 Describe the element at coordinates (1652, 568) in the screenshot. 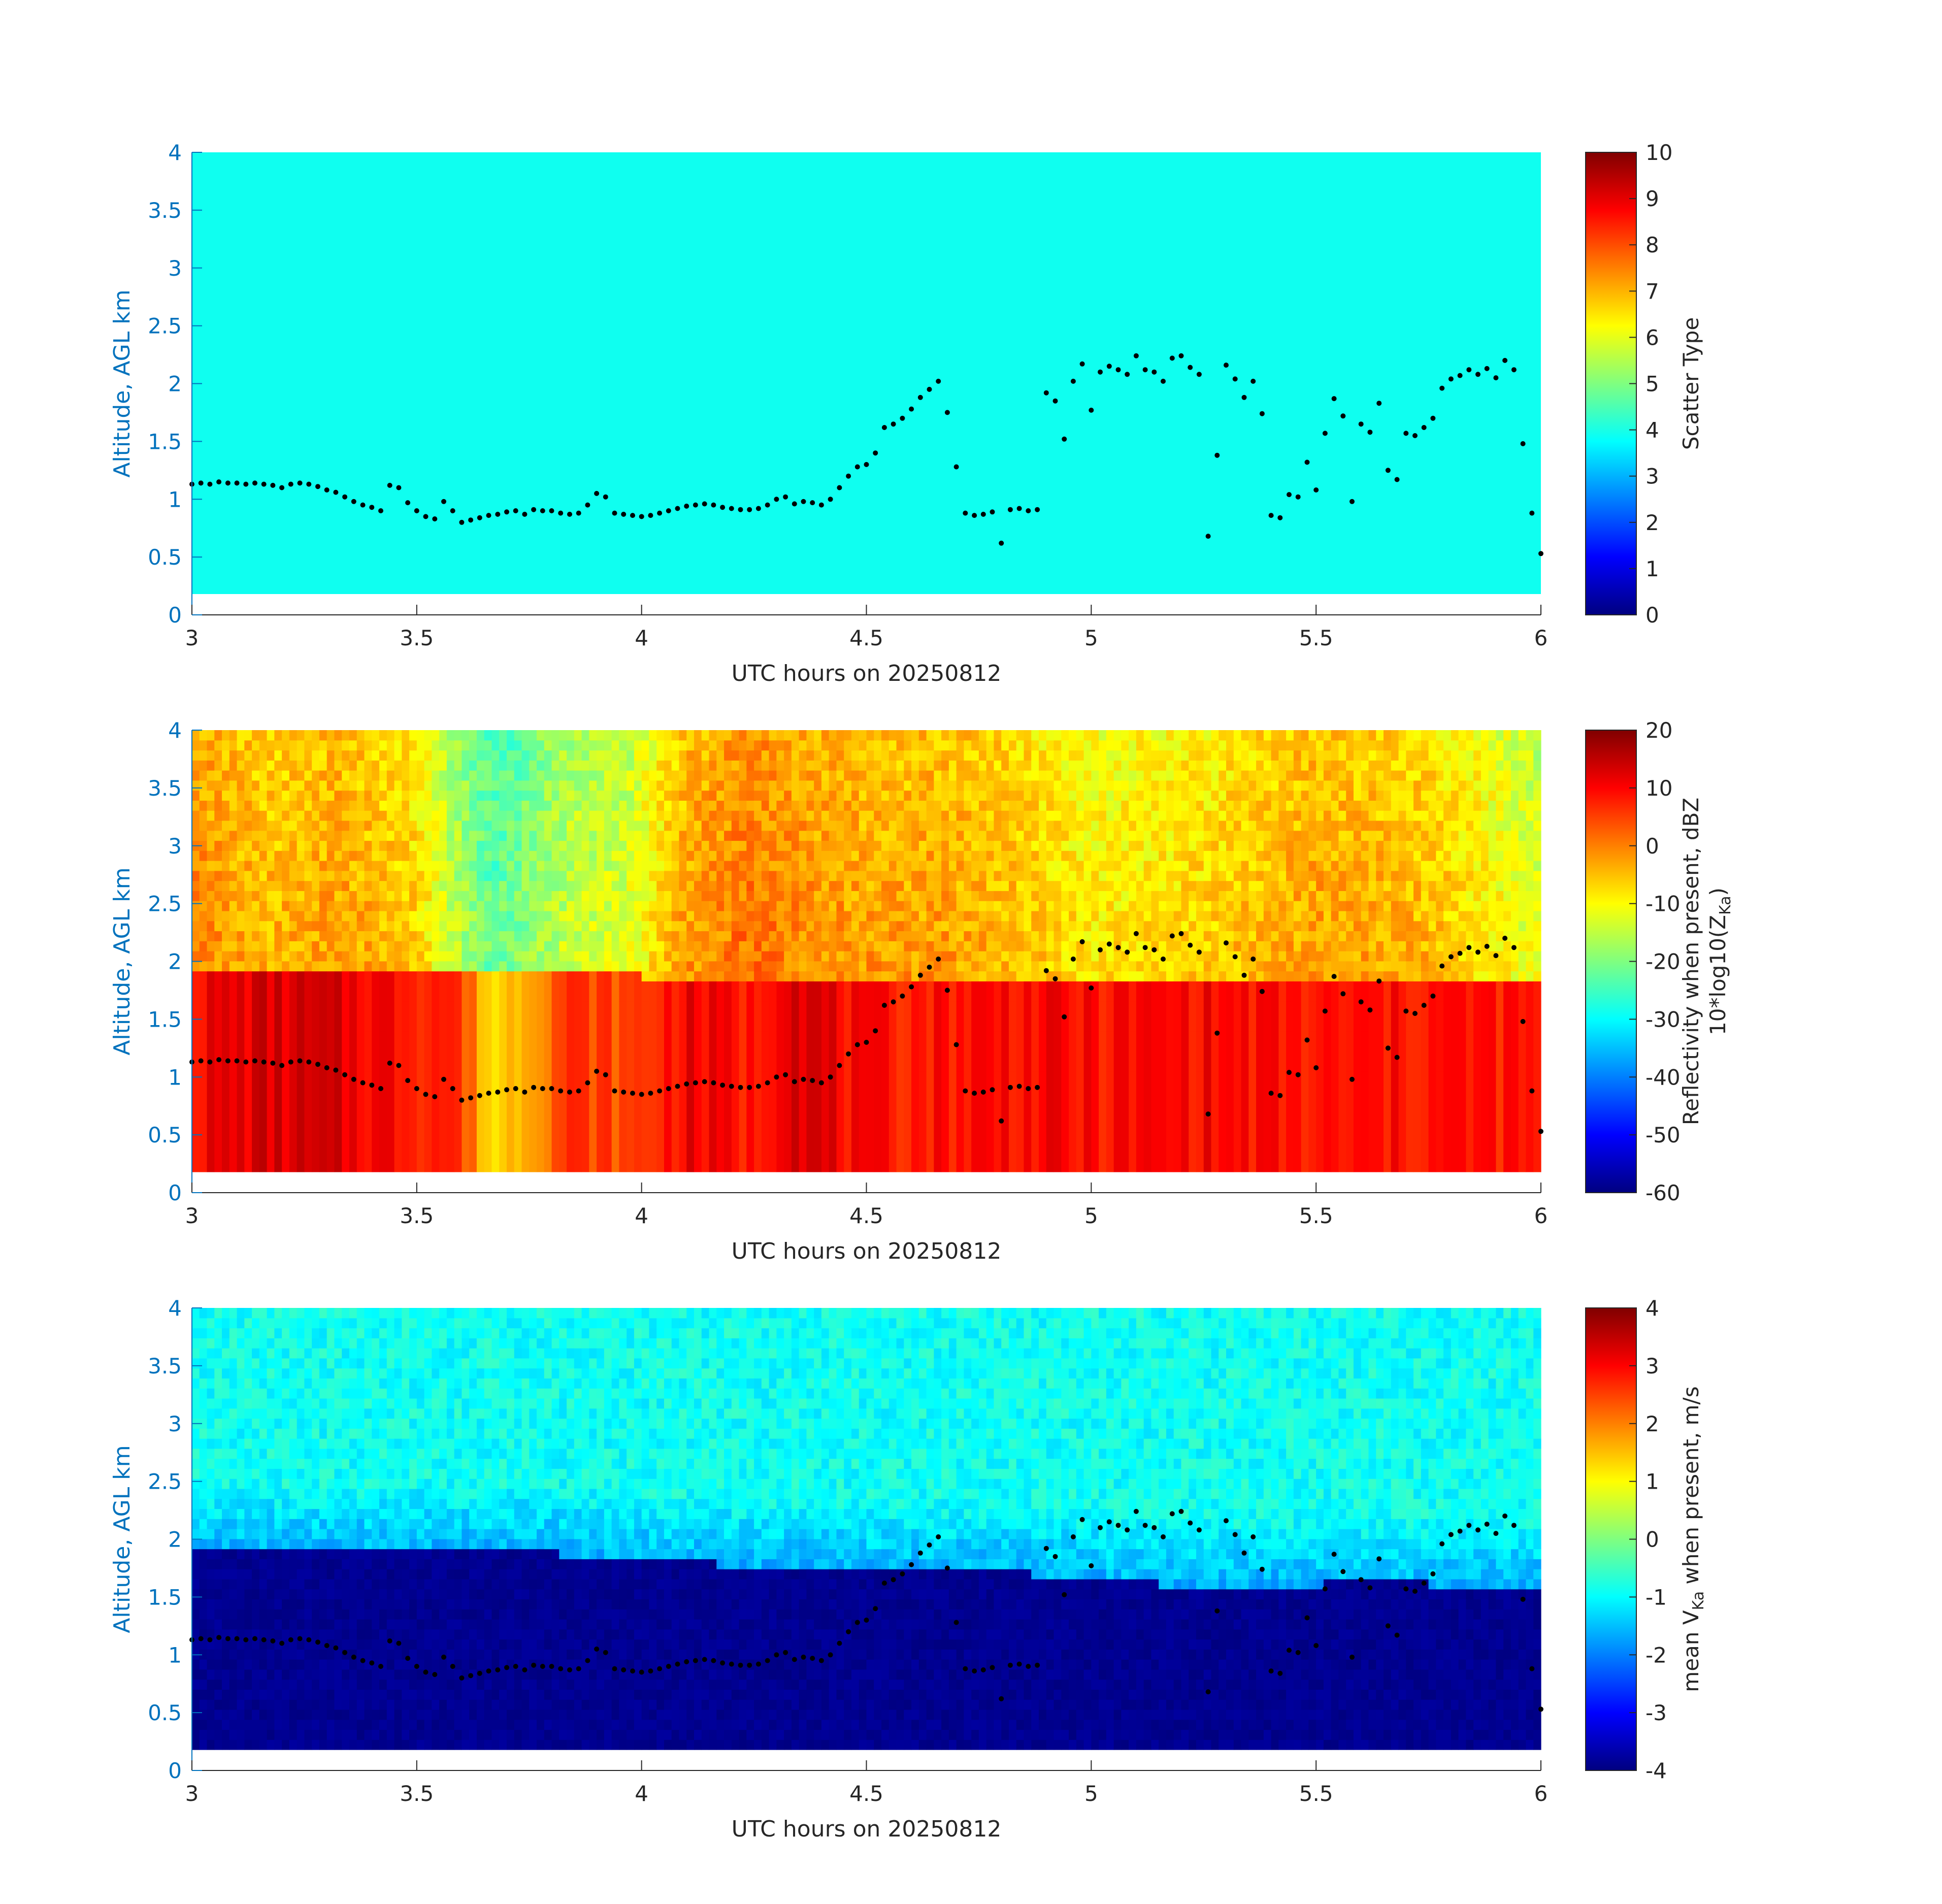

I see `colorbar-tick-label: 1` at that location.